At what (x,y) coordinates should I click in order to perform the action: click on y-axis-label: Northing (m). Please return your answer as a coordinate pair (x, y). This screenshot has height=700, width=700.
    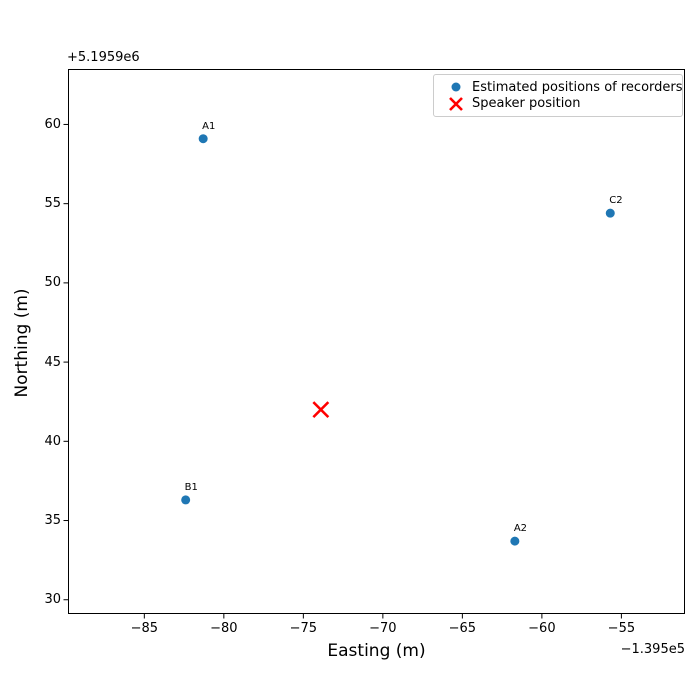
    Looking at the image, I should click on (22, 343).